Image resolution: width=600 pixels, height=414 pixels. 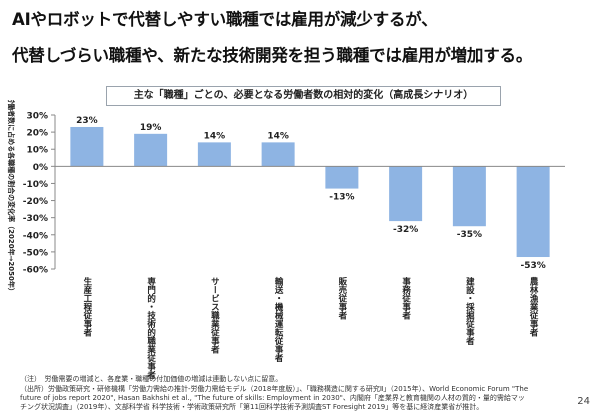 I want to click on x-tick-label: 事務従事者, so click(x=406, y=298).